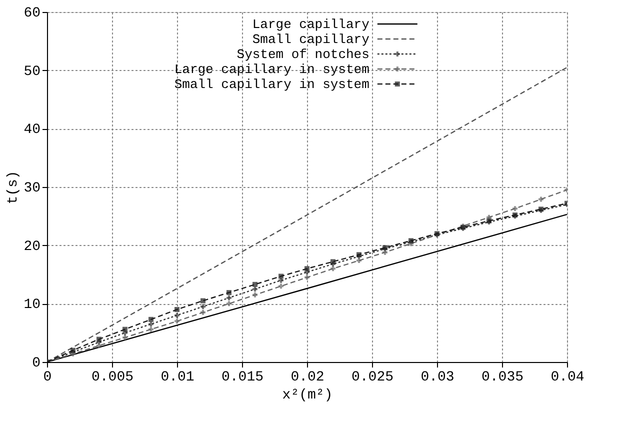 This screenshot has width=621, height=436. I want to click on legend-label: Small capillary, so click(311, 39).